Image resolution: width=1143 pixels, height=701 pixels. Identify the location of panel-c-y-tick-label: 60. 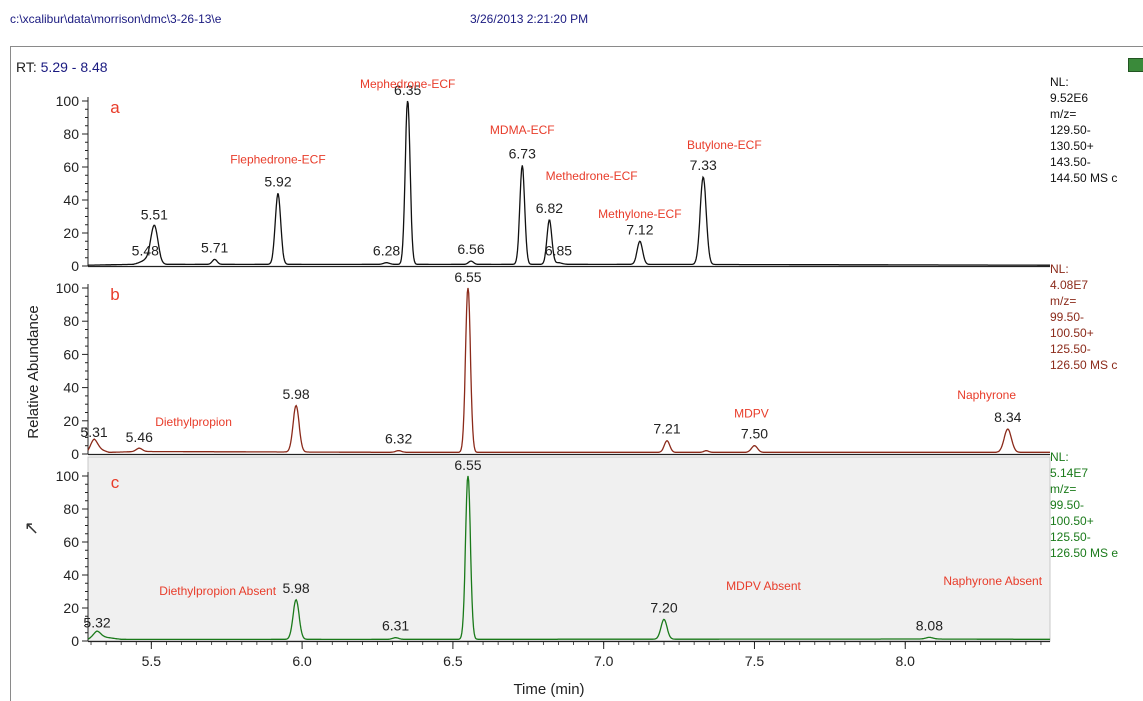
(71, 542).